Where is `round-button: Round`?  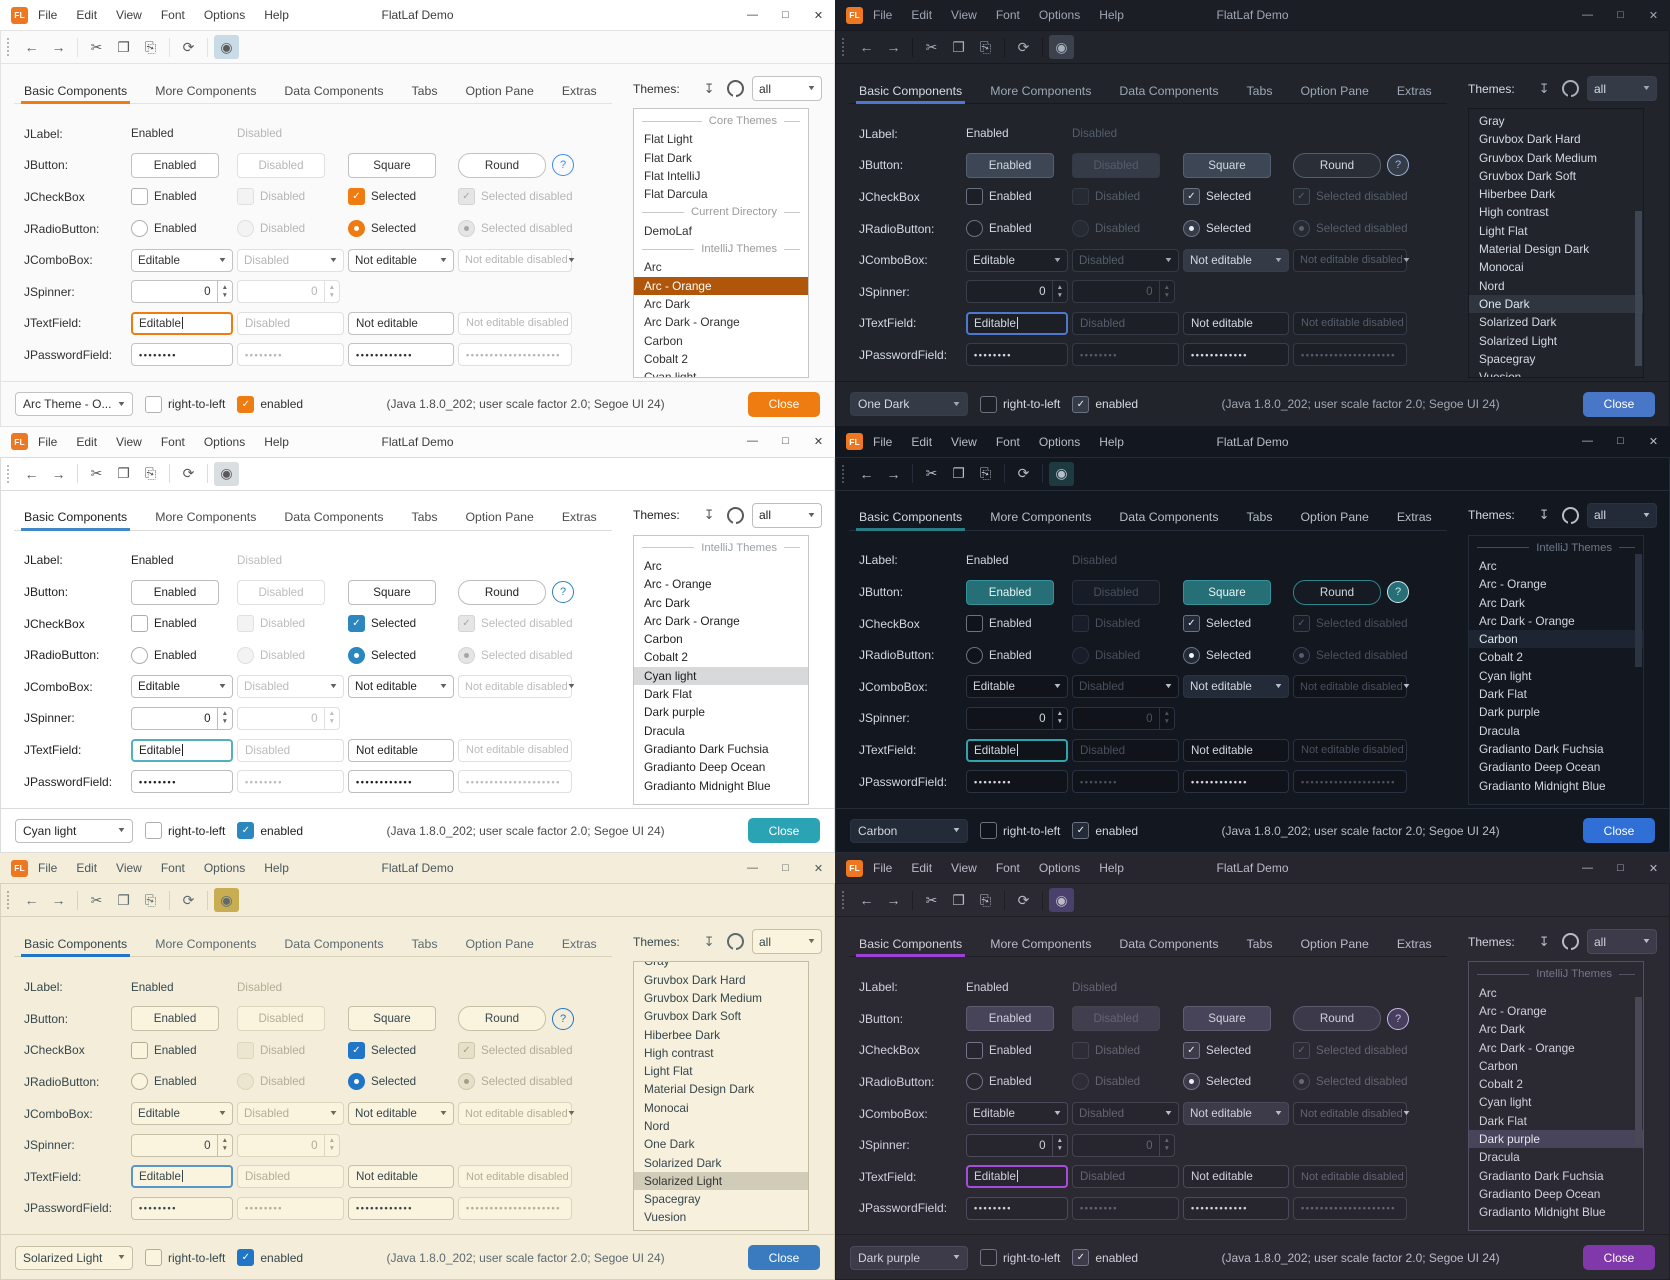 round-button: Round is located at coordinates (502, 592).